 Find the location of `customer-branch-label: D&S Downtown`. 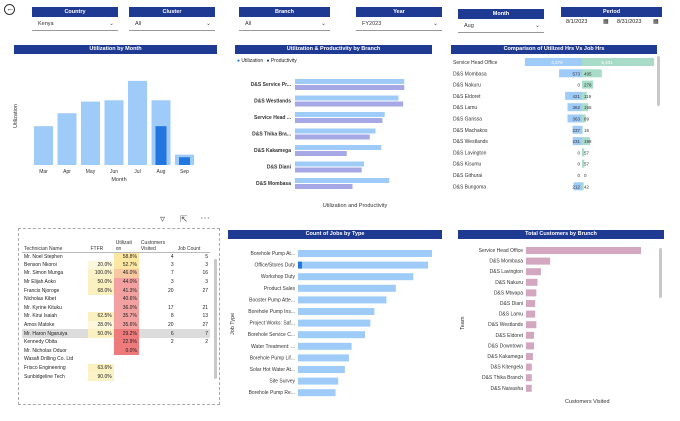

customer-branch-label: D&S Downtown is located at coordinates (505, 346).